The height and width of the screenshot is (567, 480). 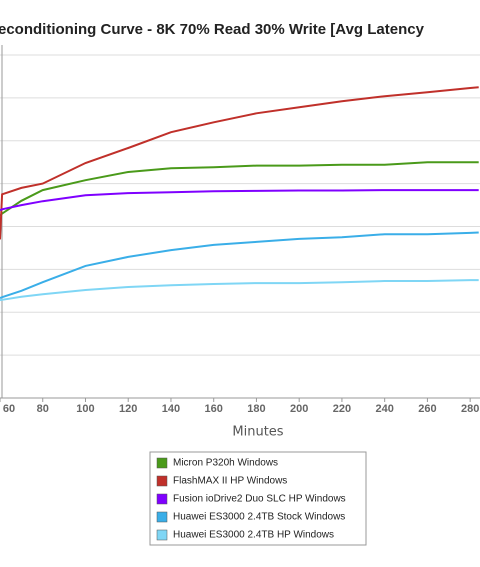 What do you see at coordinates (256, 409) in the screenshot?
I see `x-tick-label: 180` at bounding box center [256, 409].